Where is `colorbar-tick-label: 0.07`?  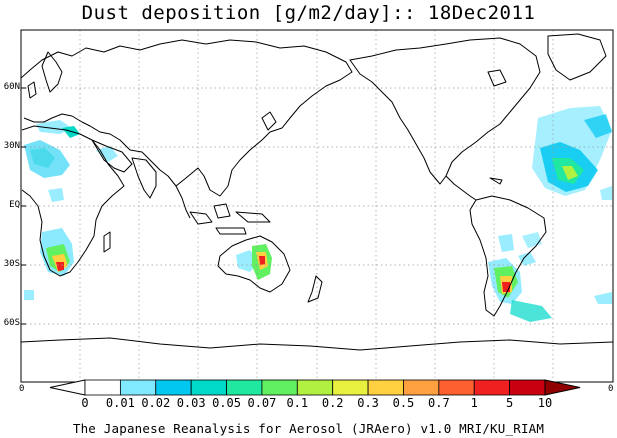 colorbar-tick-label: 0.07 is located at coordinates (262, 403).